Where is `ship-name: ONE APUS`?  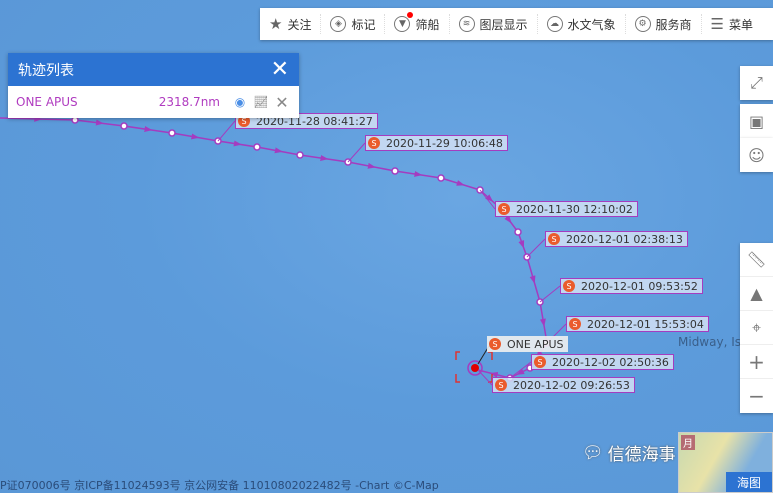 ship-name: ONE APUS is located at coordinates (47, 102).